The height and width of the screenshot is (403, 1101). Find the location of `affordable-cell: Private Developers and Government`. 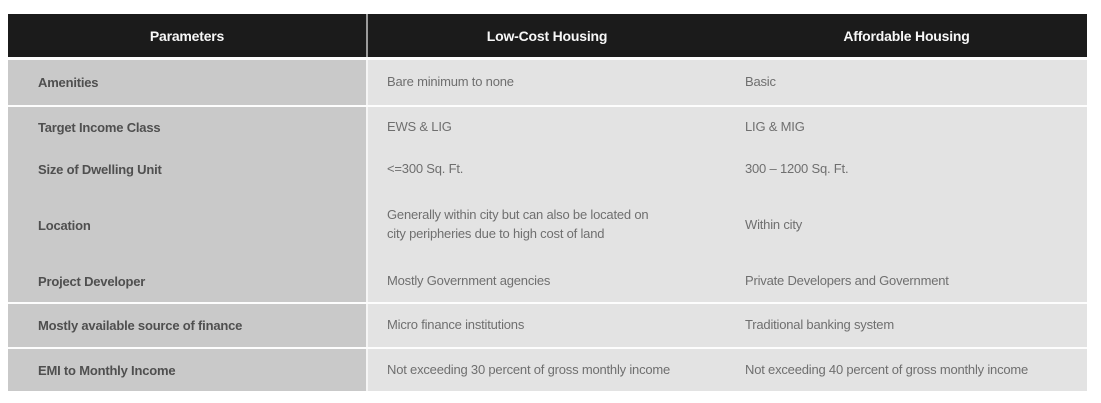

affordable-cell: Private Developers and Government is located at coordinates (906, 281).